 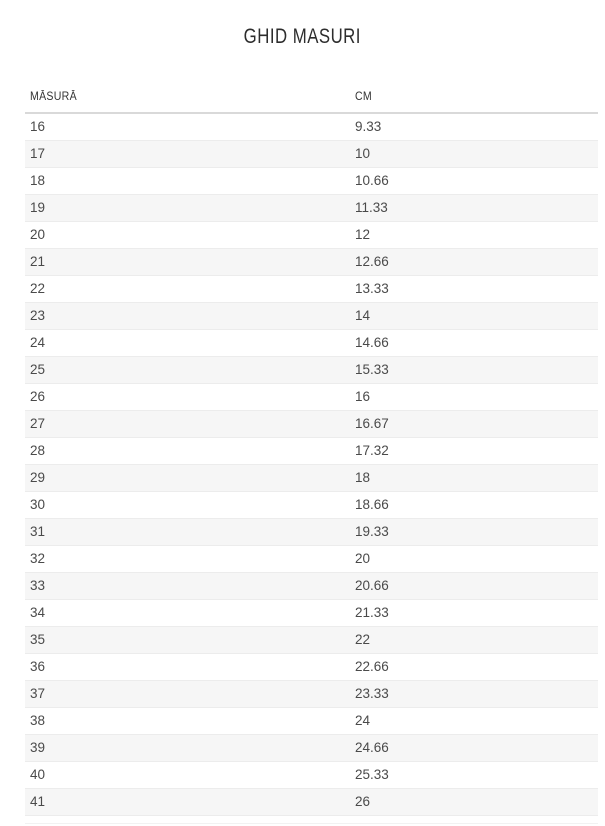 I want to click on table-row: 29 18, so click(x=311, y=478).